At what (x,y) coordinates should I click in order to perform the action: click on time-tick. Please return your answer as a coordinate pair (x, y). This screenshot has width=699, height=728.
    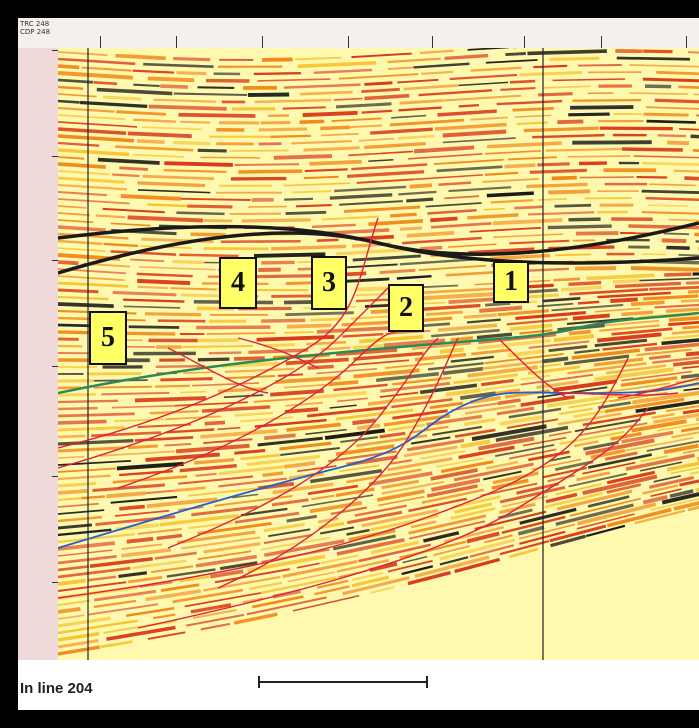
    Looking at the image, I should click on (55, 366).